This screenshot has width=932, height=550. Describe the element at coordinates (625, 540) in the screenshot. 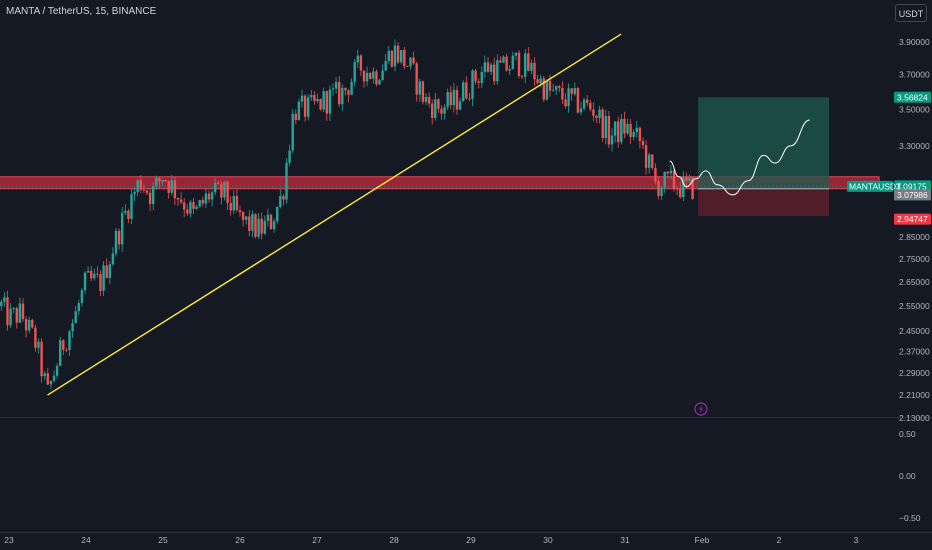

I see `time-tick-label: 31` at that location.